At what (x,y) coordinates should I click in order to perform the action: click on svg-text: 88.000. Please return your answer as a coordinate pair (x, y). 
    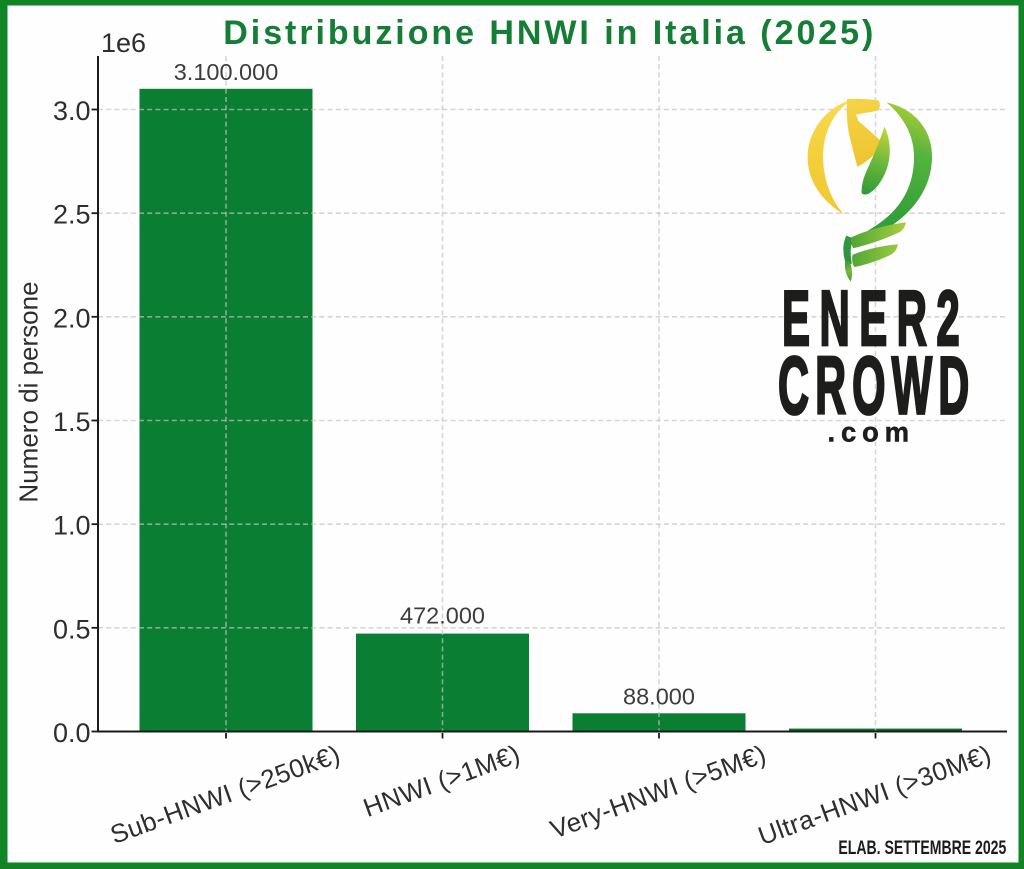
    Looking at the image, I should click on (659, 696).